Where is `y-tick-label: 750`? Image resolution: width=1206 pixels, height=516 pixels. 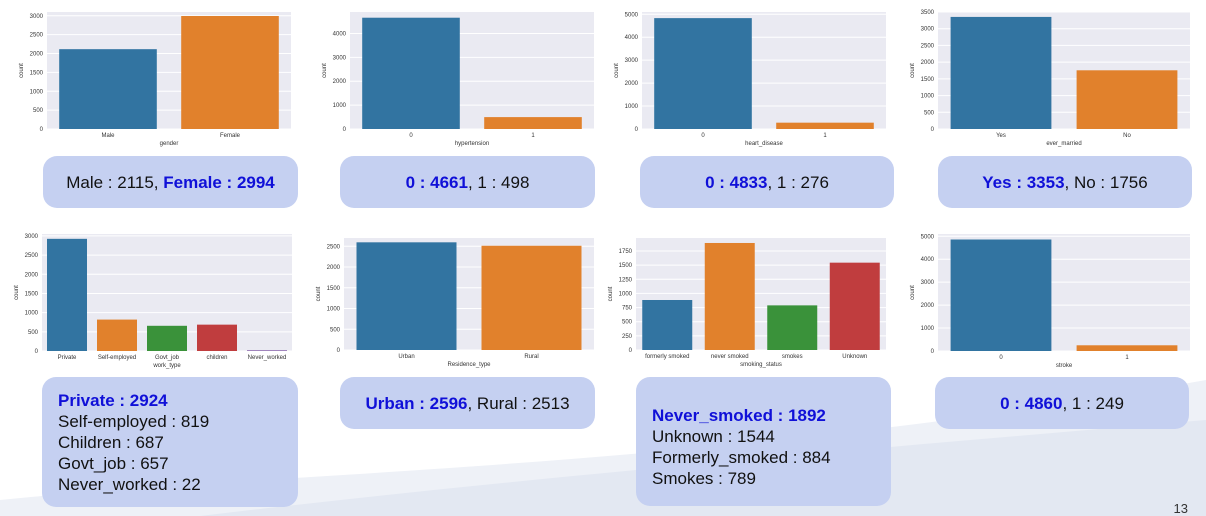 y-tick-label: 750 is located at coordinates (627, 309).